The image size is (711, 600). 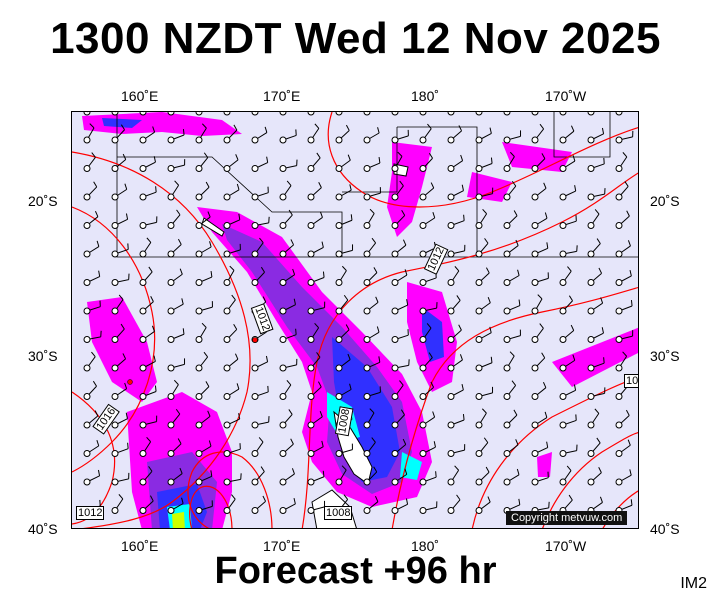 What do you see at coordinates (433, 334) in the screenshot?
I see `rain-right-band-heavy` at bounding box center [433, 334].